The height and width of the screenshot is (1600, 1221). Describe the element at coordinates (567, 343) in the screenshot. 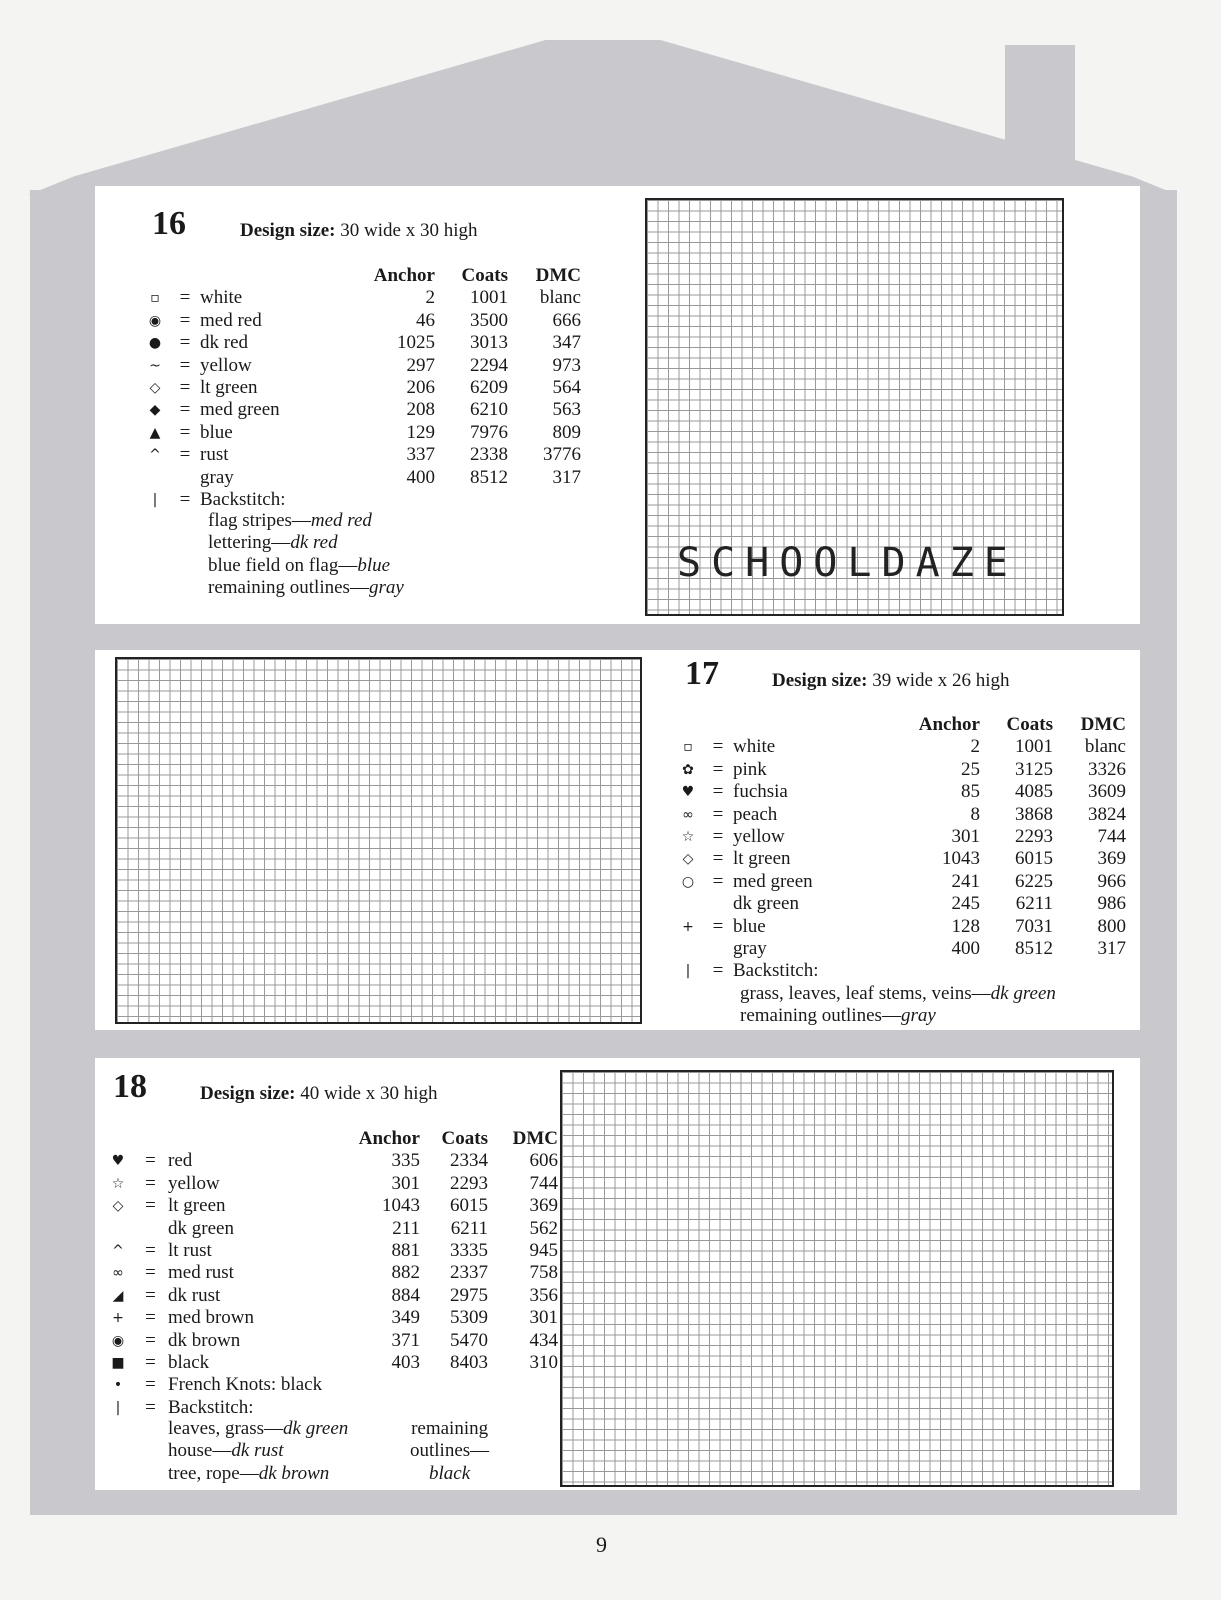

I see `dmc-number: 347` at that location.